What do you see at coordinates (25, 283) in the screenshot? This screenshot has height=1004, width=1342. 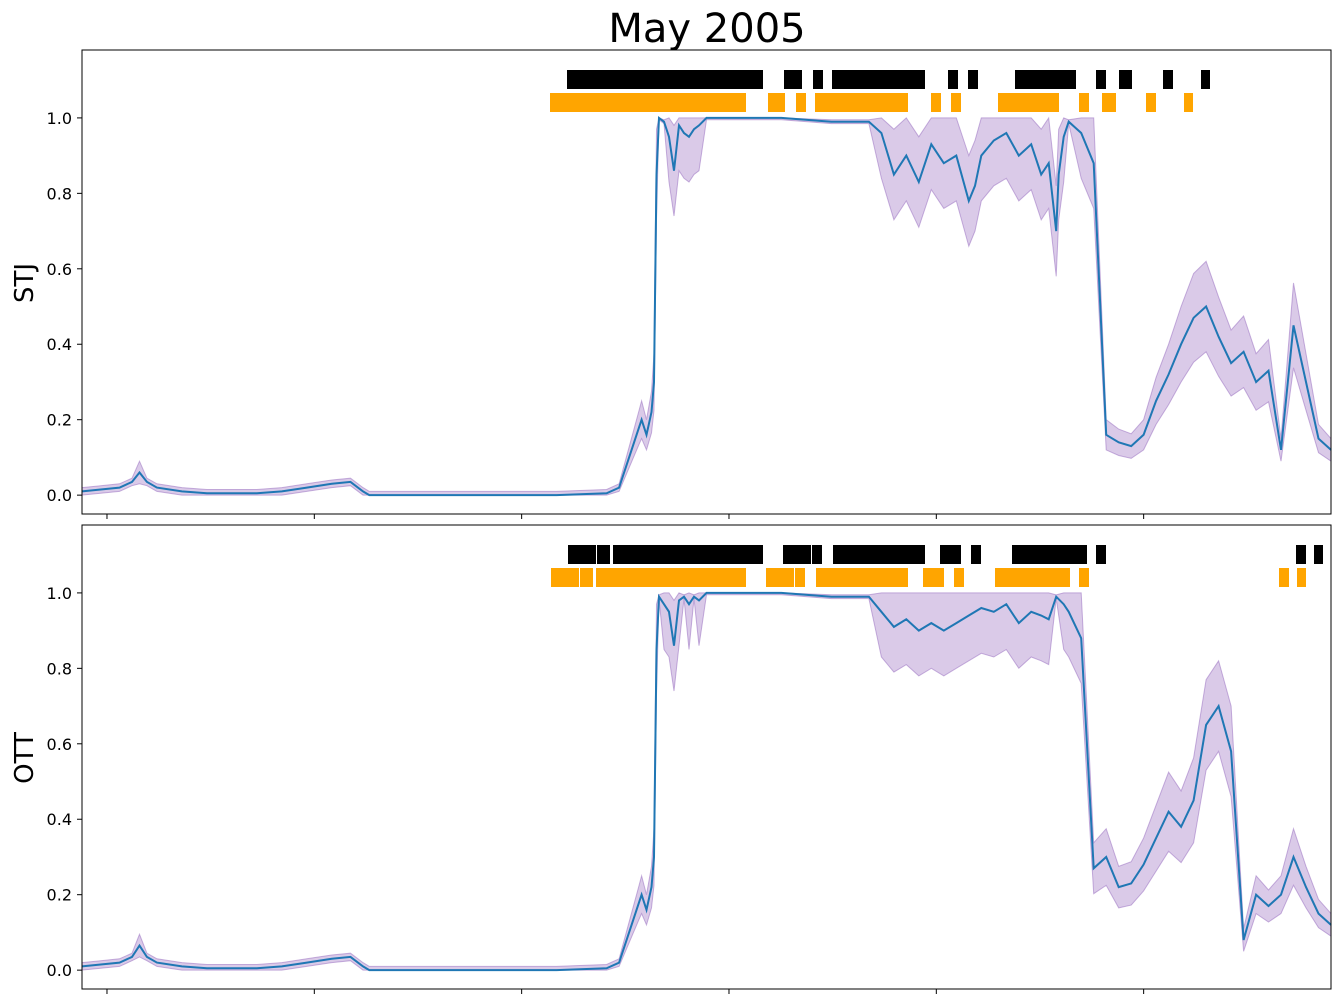 I see `y-axis-label-stj: STJ` at bounding box center [25, 283].